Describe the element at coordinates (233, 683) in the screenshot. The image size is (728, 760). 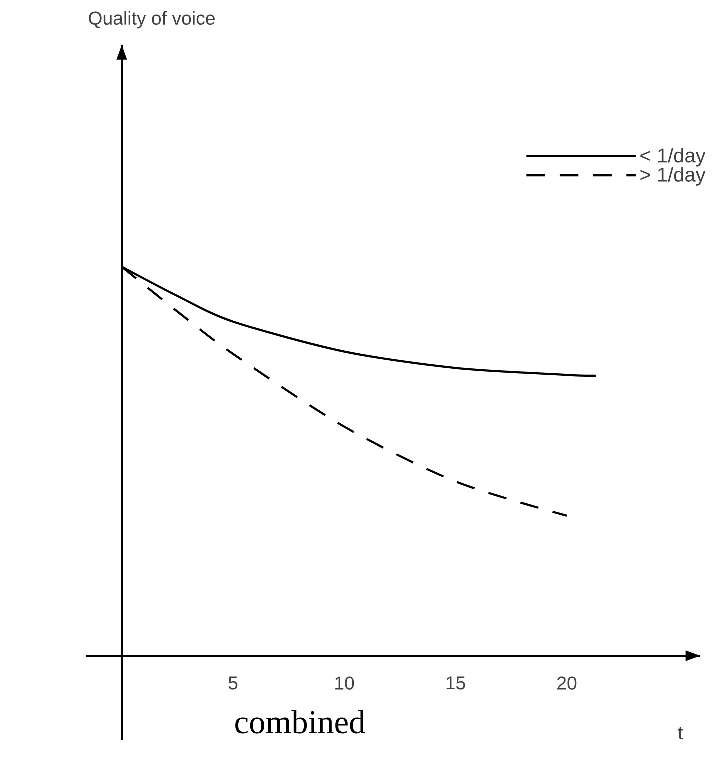
I see `x-tick-label: 5` at that location.